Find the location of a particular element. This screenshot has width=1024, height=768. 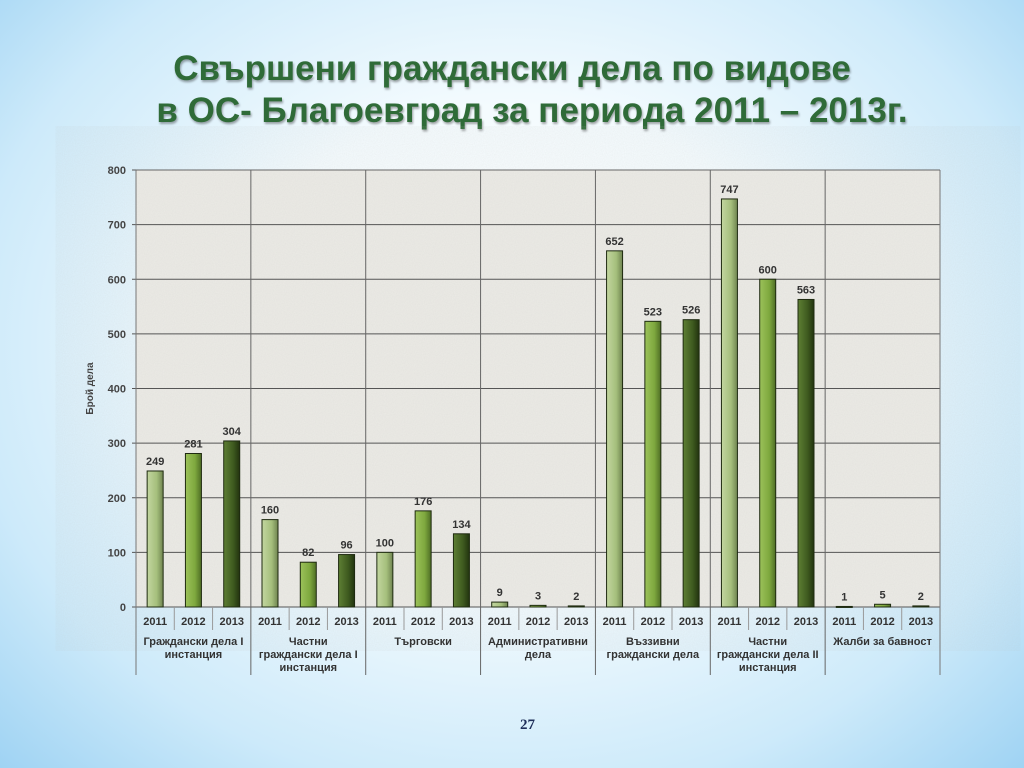

group-label: Въззивни is located at coordinates (653, 642).